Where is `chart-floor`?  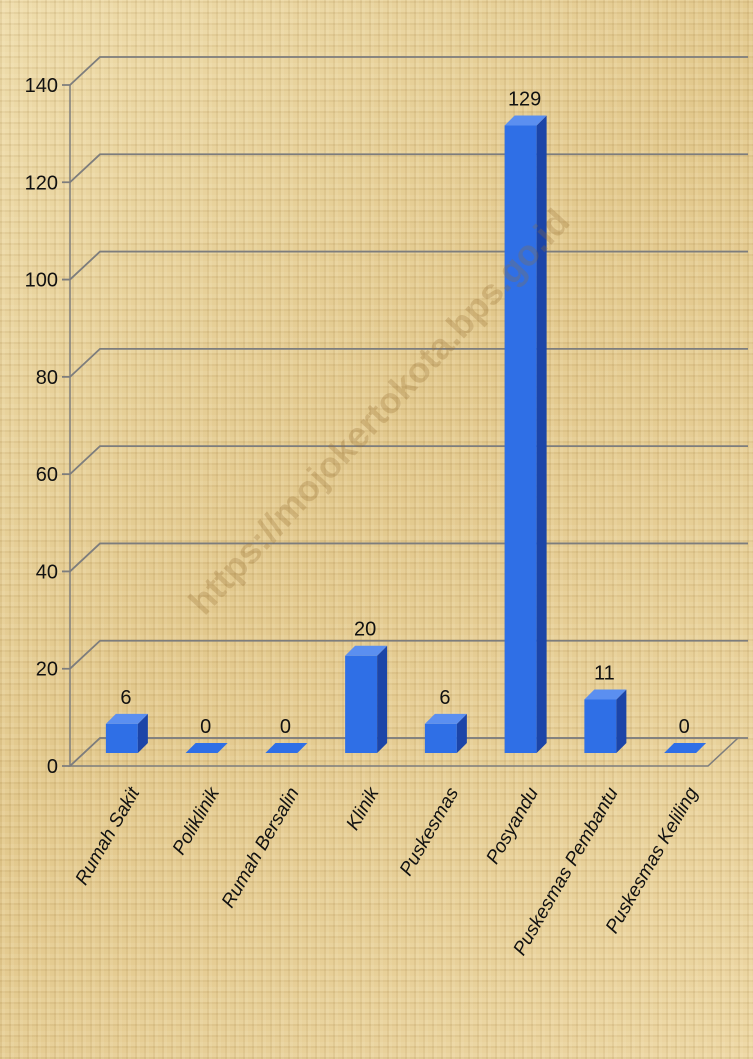
chart-floor is located at coordinates (404, 752).